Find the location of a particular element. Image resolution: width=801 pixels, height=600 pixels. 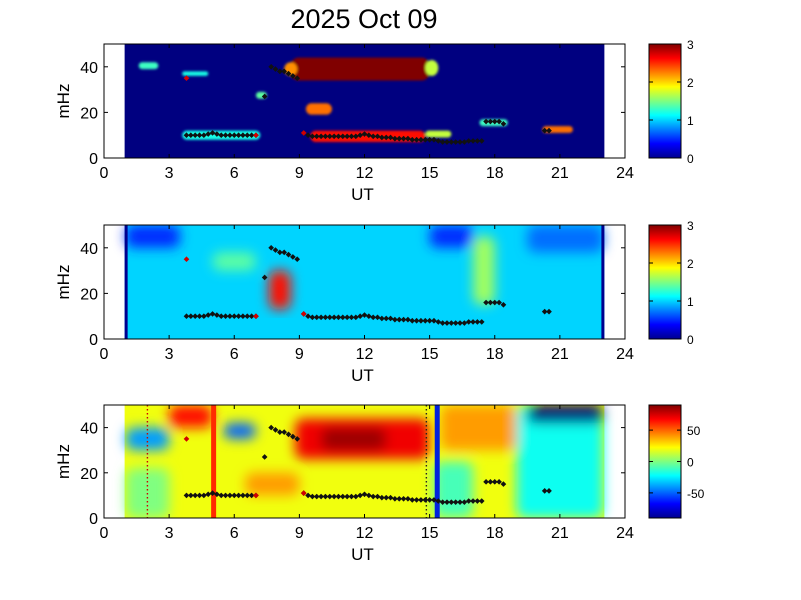

x-tick-label: 9 is located at coordinates (299, 354).